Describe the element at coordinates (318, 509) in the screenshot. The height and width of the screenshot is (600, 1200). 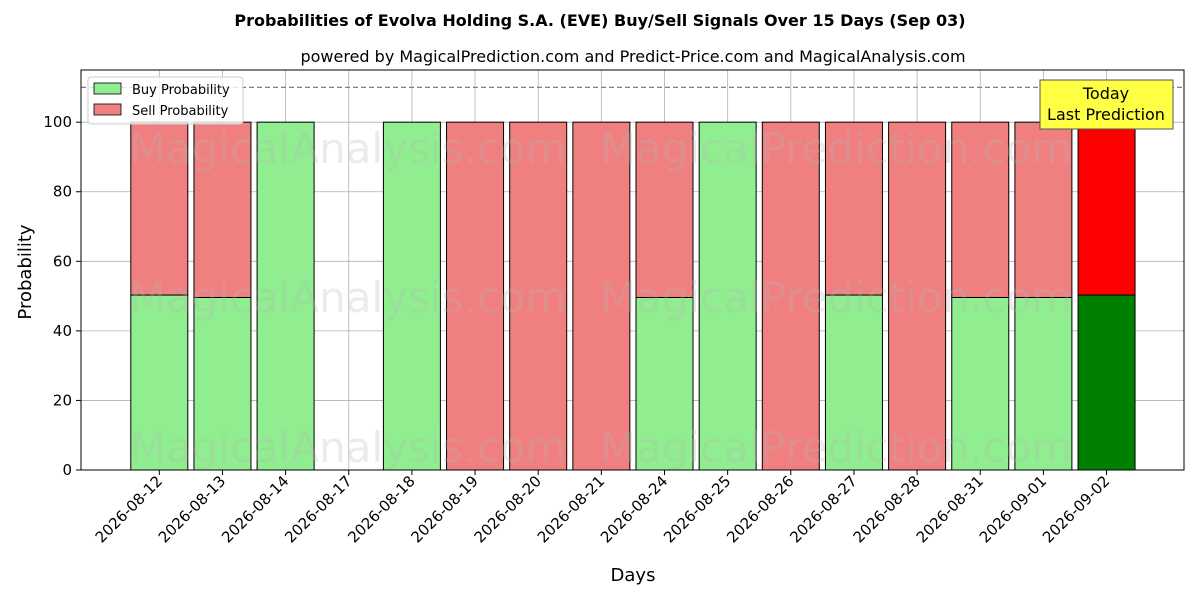
I see `x-tick-label: 2026-08-17` at that location.